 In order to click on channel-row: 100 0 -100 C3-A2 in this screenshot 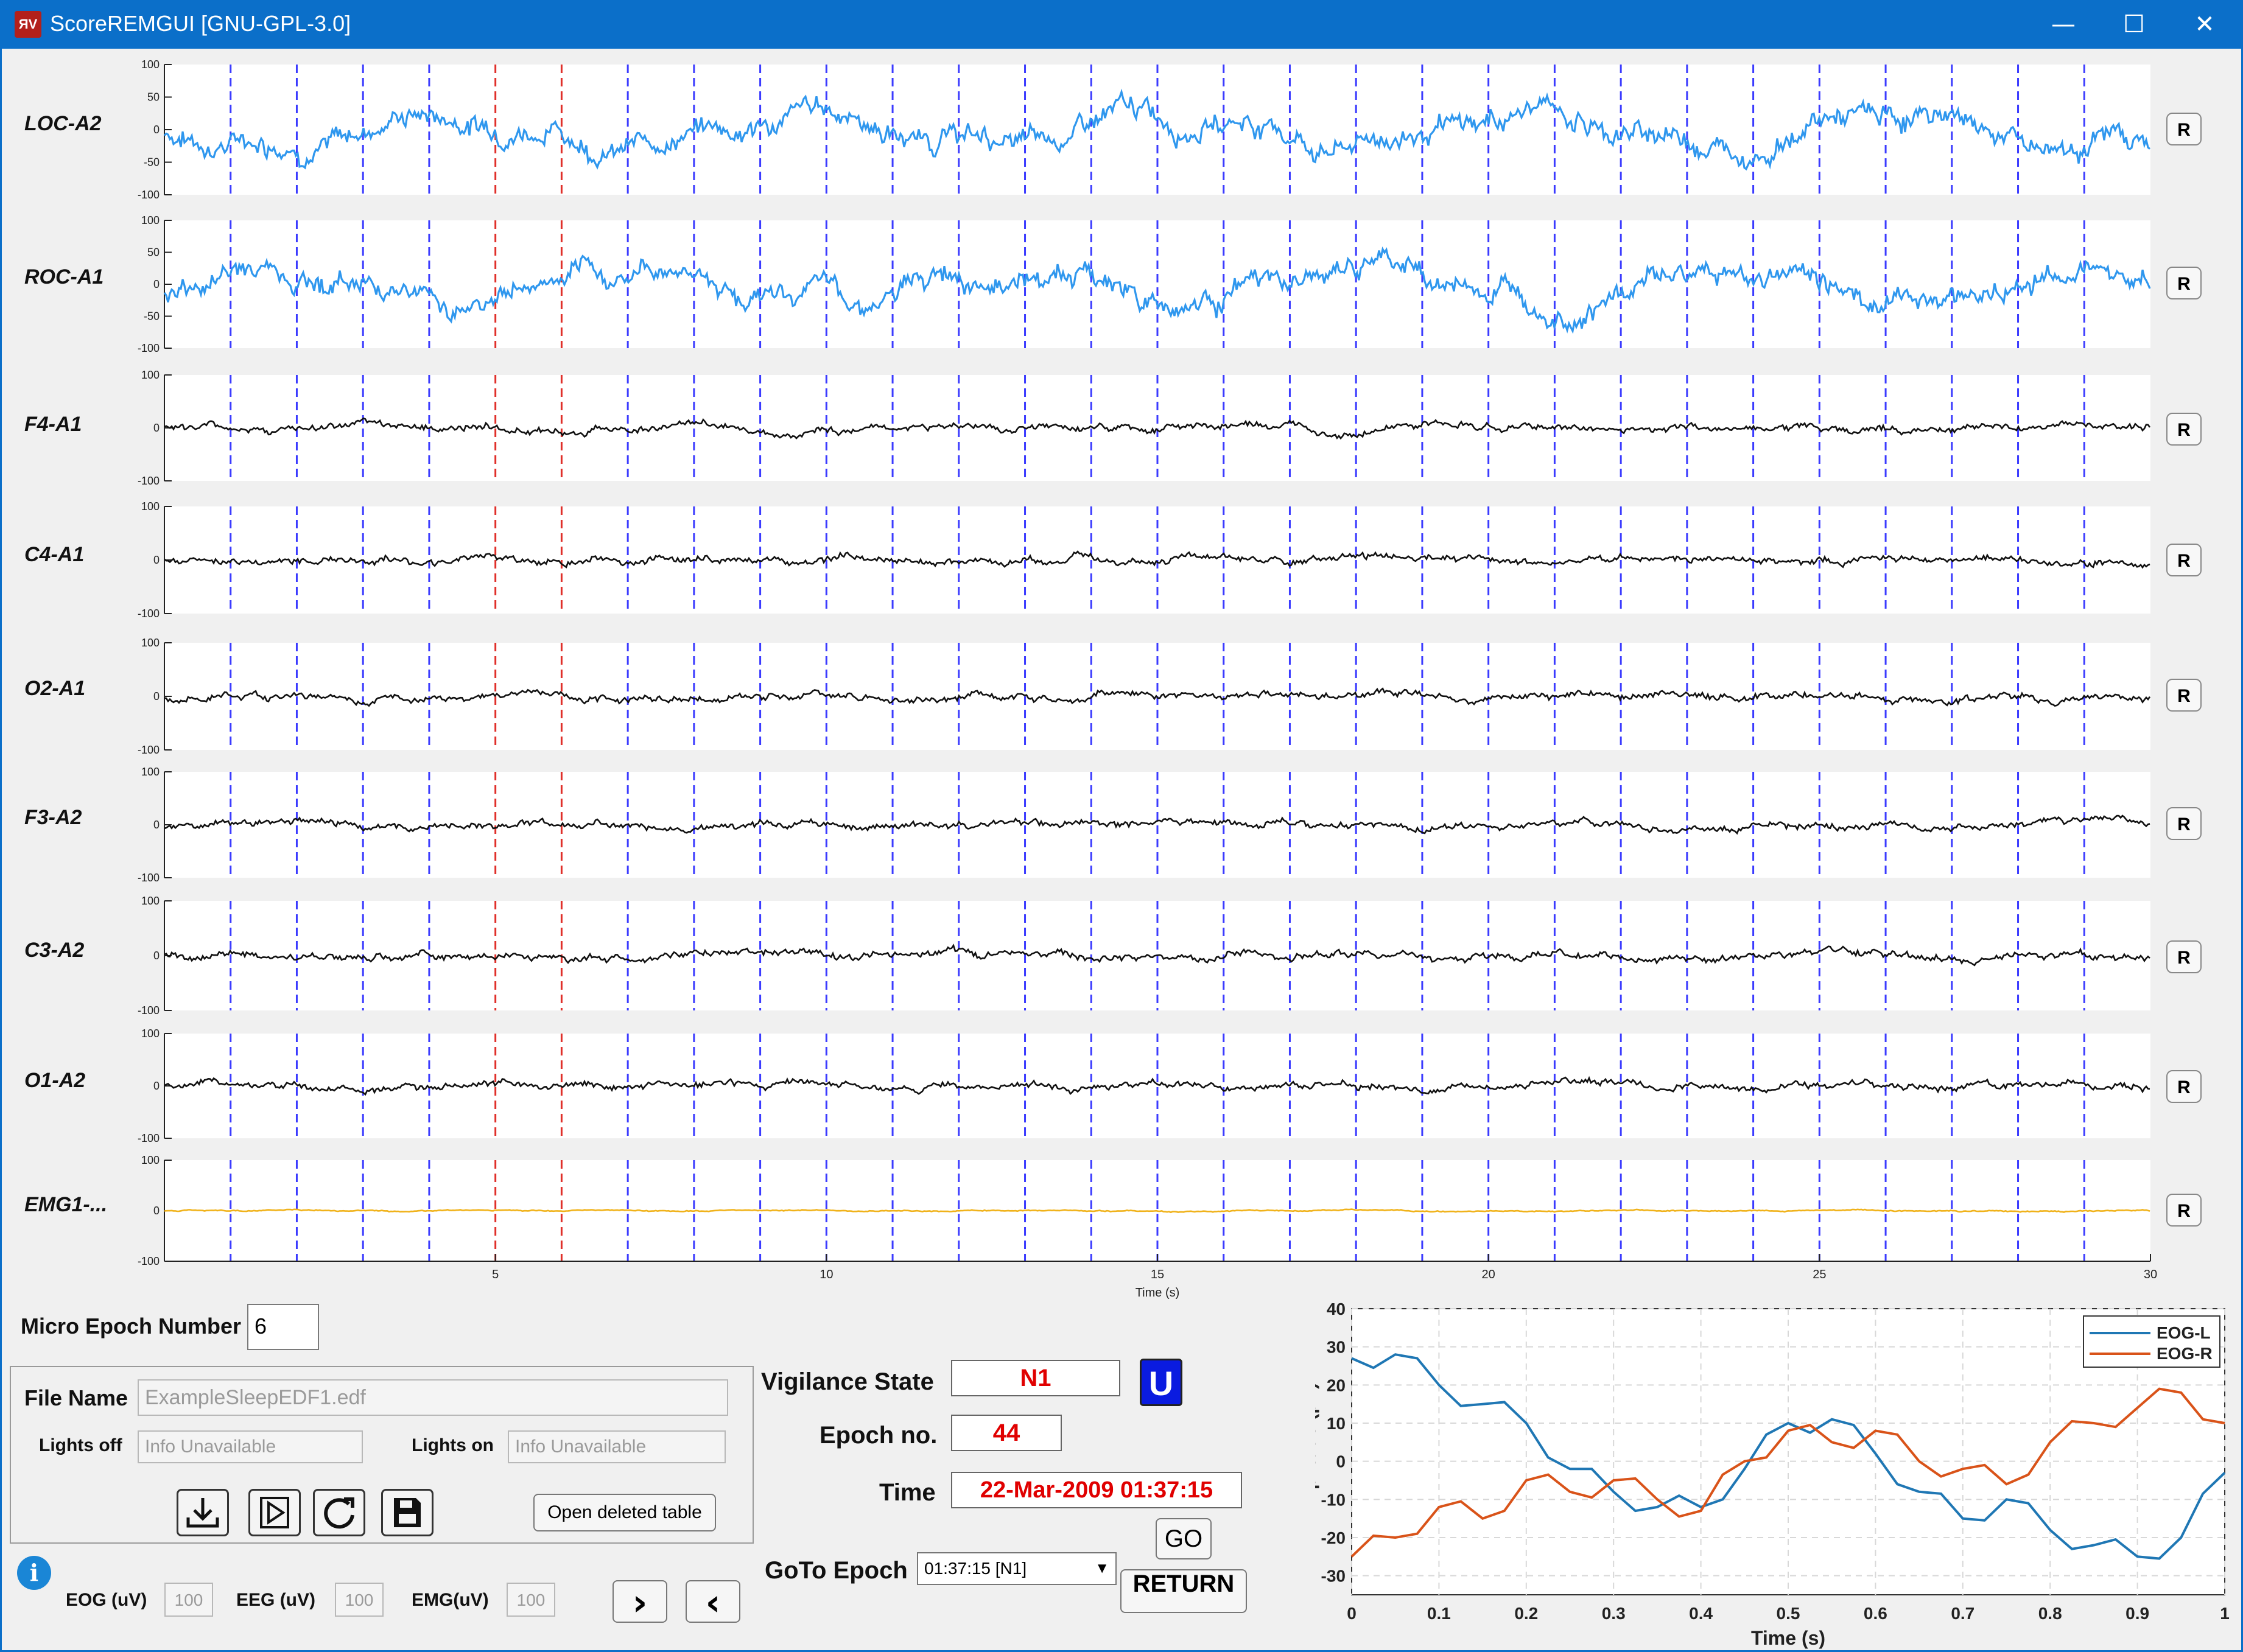, I will do `click(1087, 956)`.